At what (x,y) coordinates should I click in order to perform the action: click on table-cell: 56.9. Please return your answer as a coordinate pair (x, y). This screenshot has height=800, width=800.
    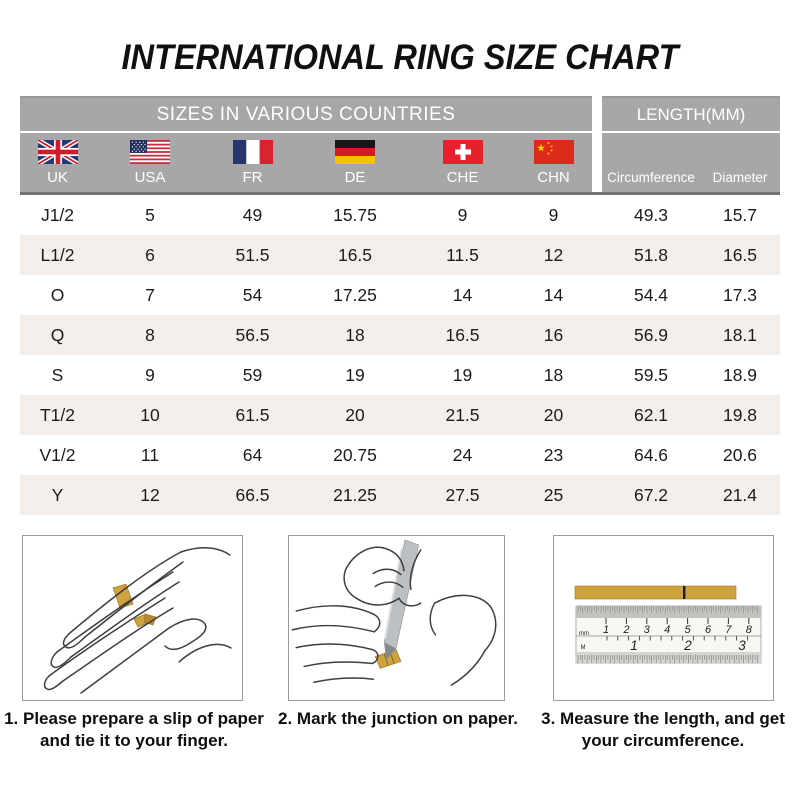
    Looking at the image, I should click on (651, 334).